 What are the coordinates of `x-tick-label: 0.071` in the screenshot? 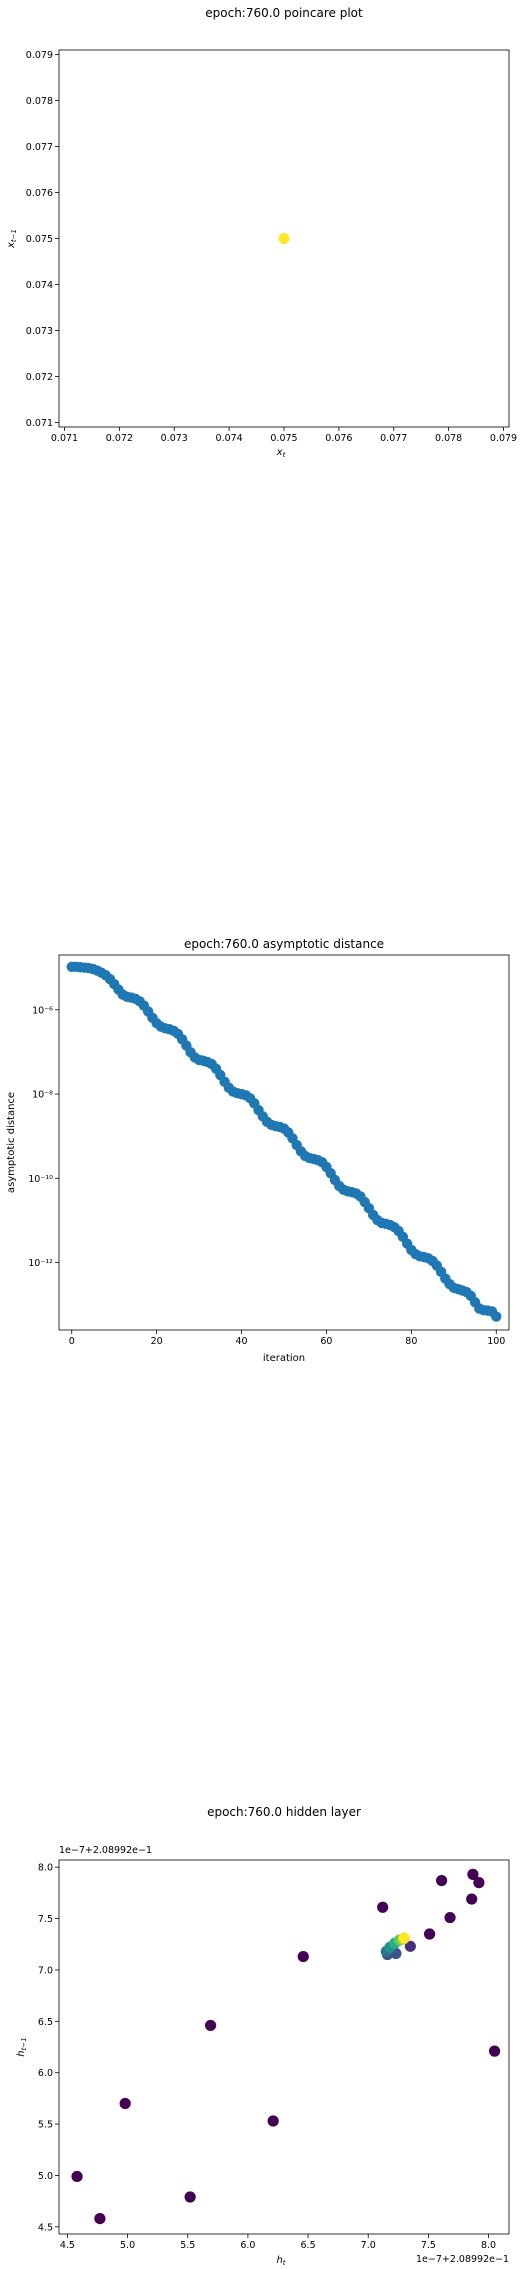 It's located at (64, 438).